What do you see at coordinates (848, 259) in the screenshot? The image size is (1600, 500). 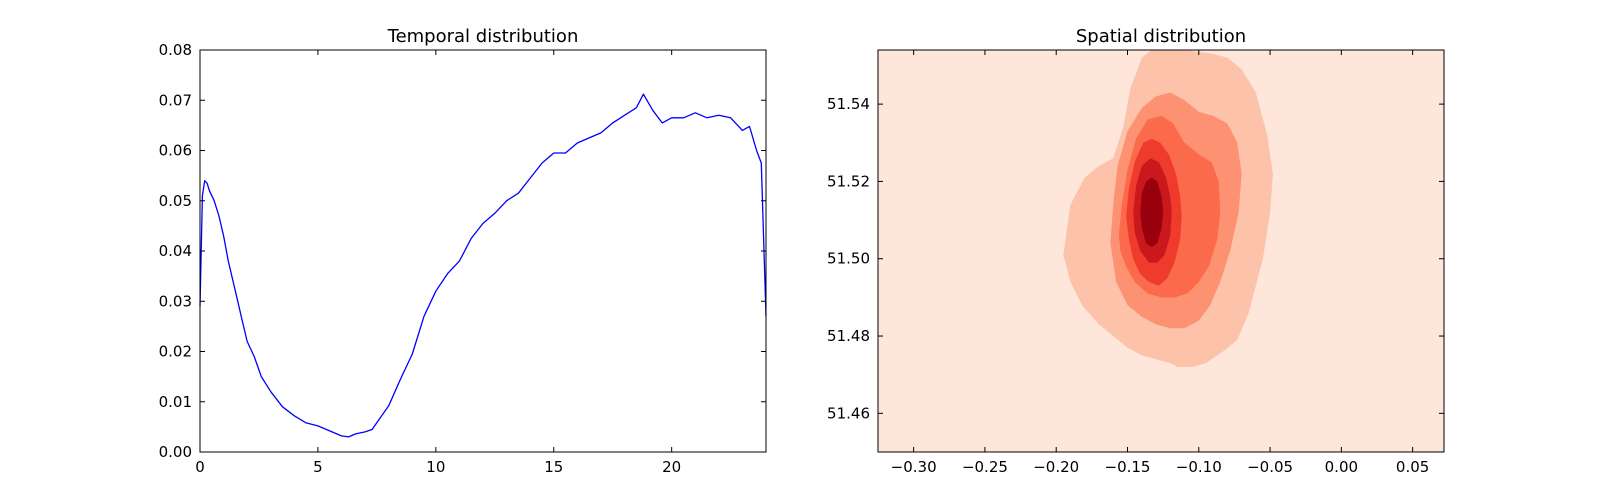 I see `y-tick-label: 51.50` at bounding box center [848, 259].